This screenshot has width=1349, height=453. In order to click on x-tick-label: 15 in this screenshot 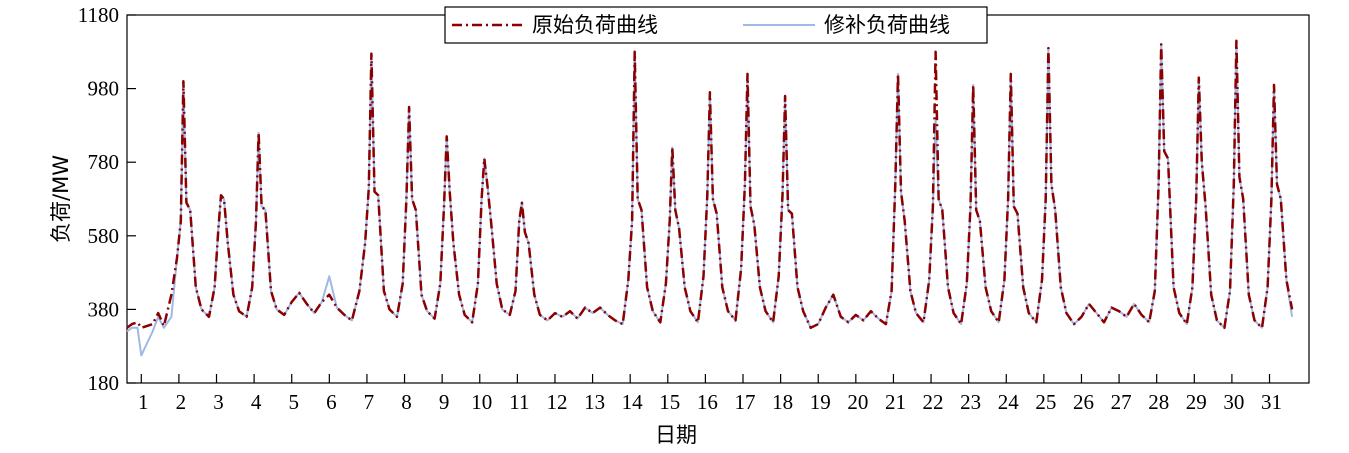, I will do `click(669, 402)`.